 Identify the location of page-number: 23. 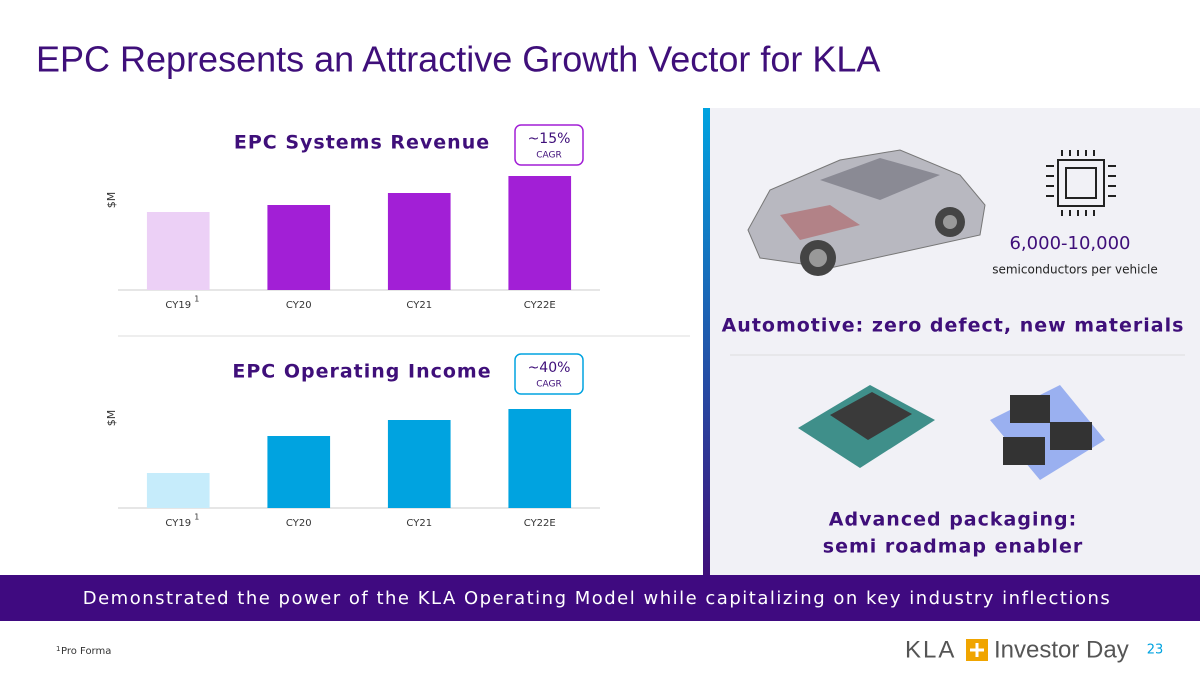
(1155, 650).